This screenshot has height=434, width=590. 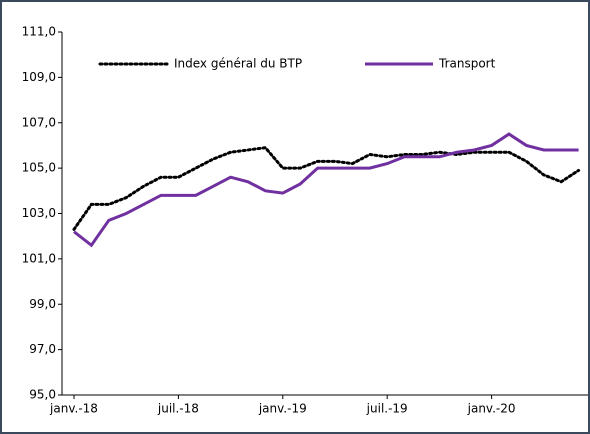 I want to click on legend-label: Transport, so click(x=467, y=64).